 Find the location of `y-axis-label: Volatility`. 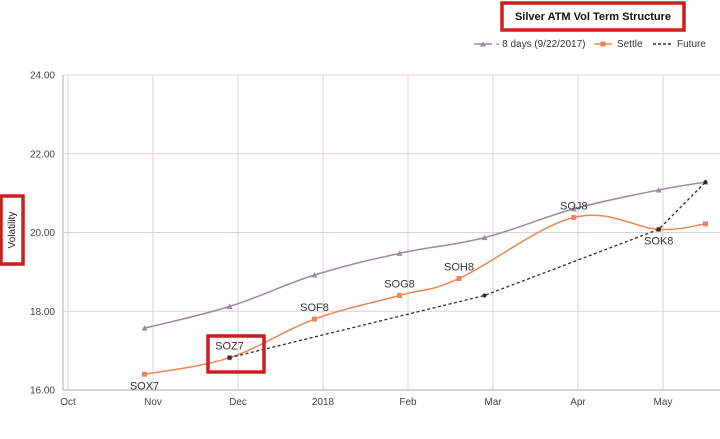

y-axis-label: Volatility is located at coordinates (12, 230).